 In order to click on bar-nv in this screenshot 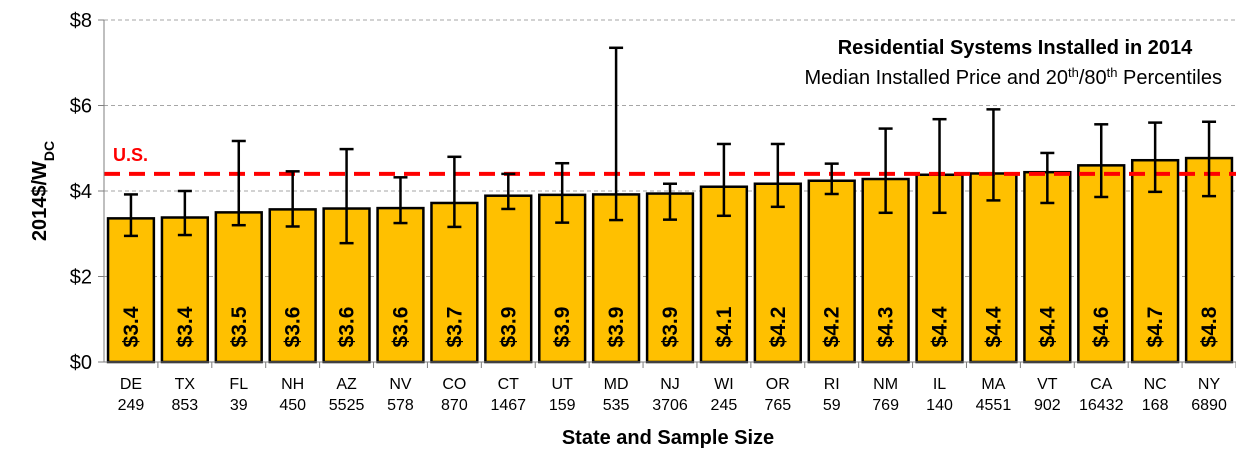, I will do `click(400, 285)`.